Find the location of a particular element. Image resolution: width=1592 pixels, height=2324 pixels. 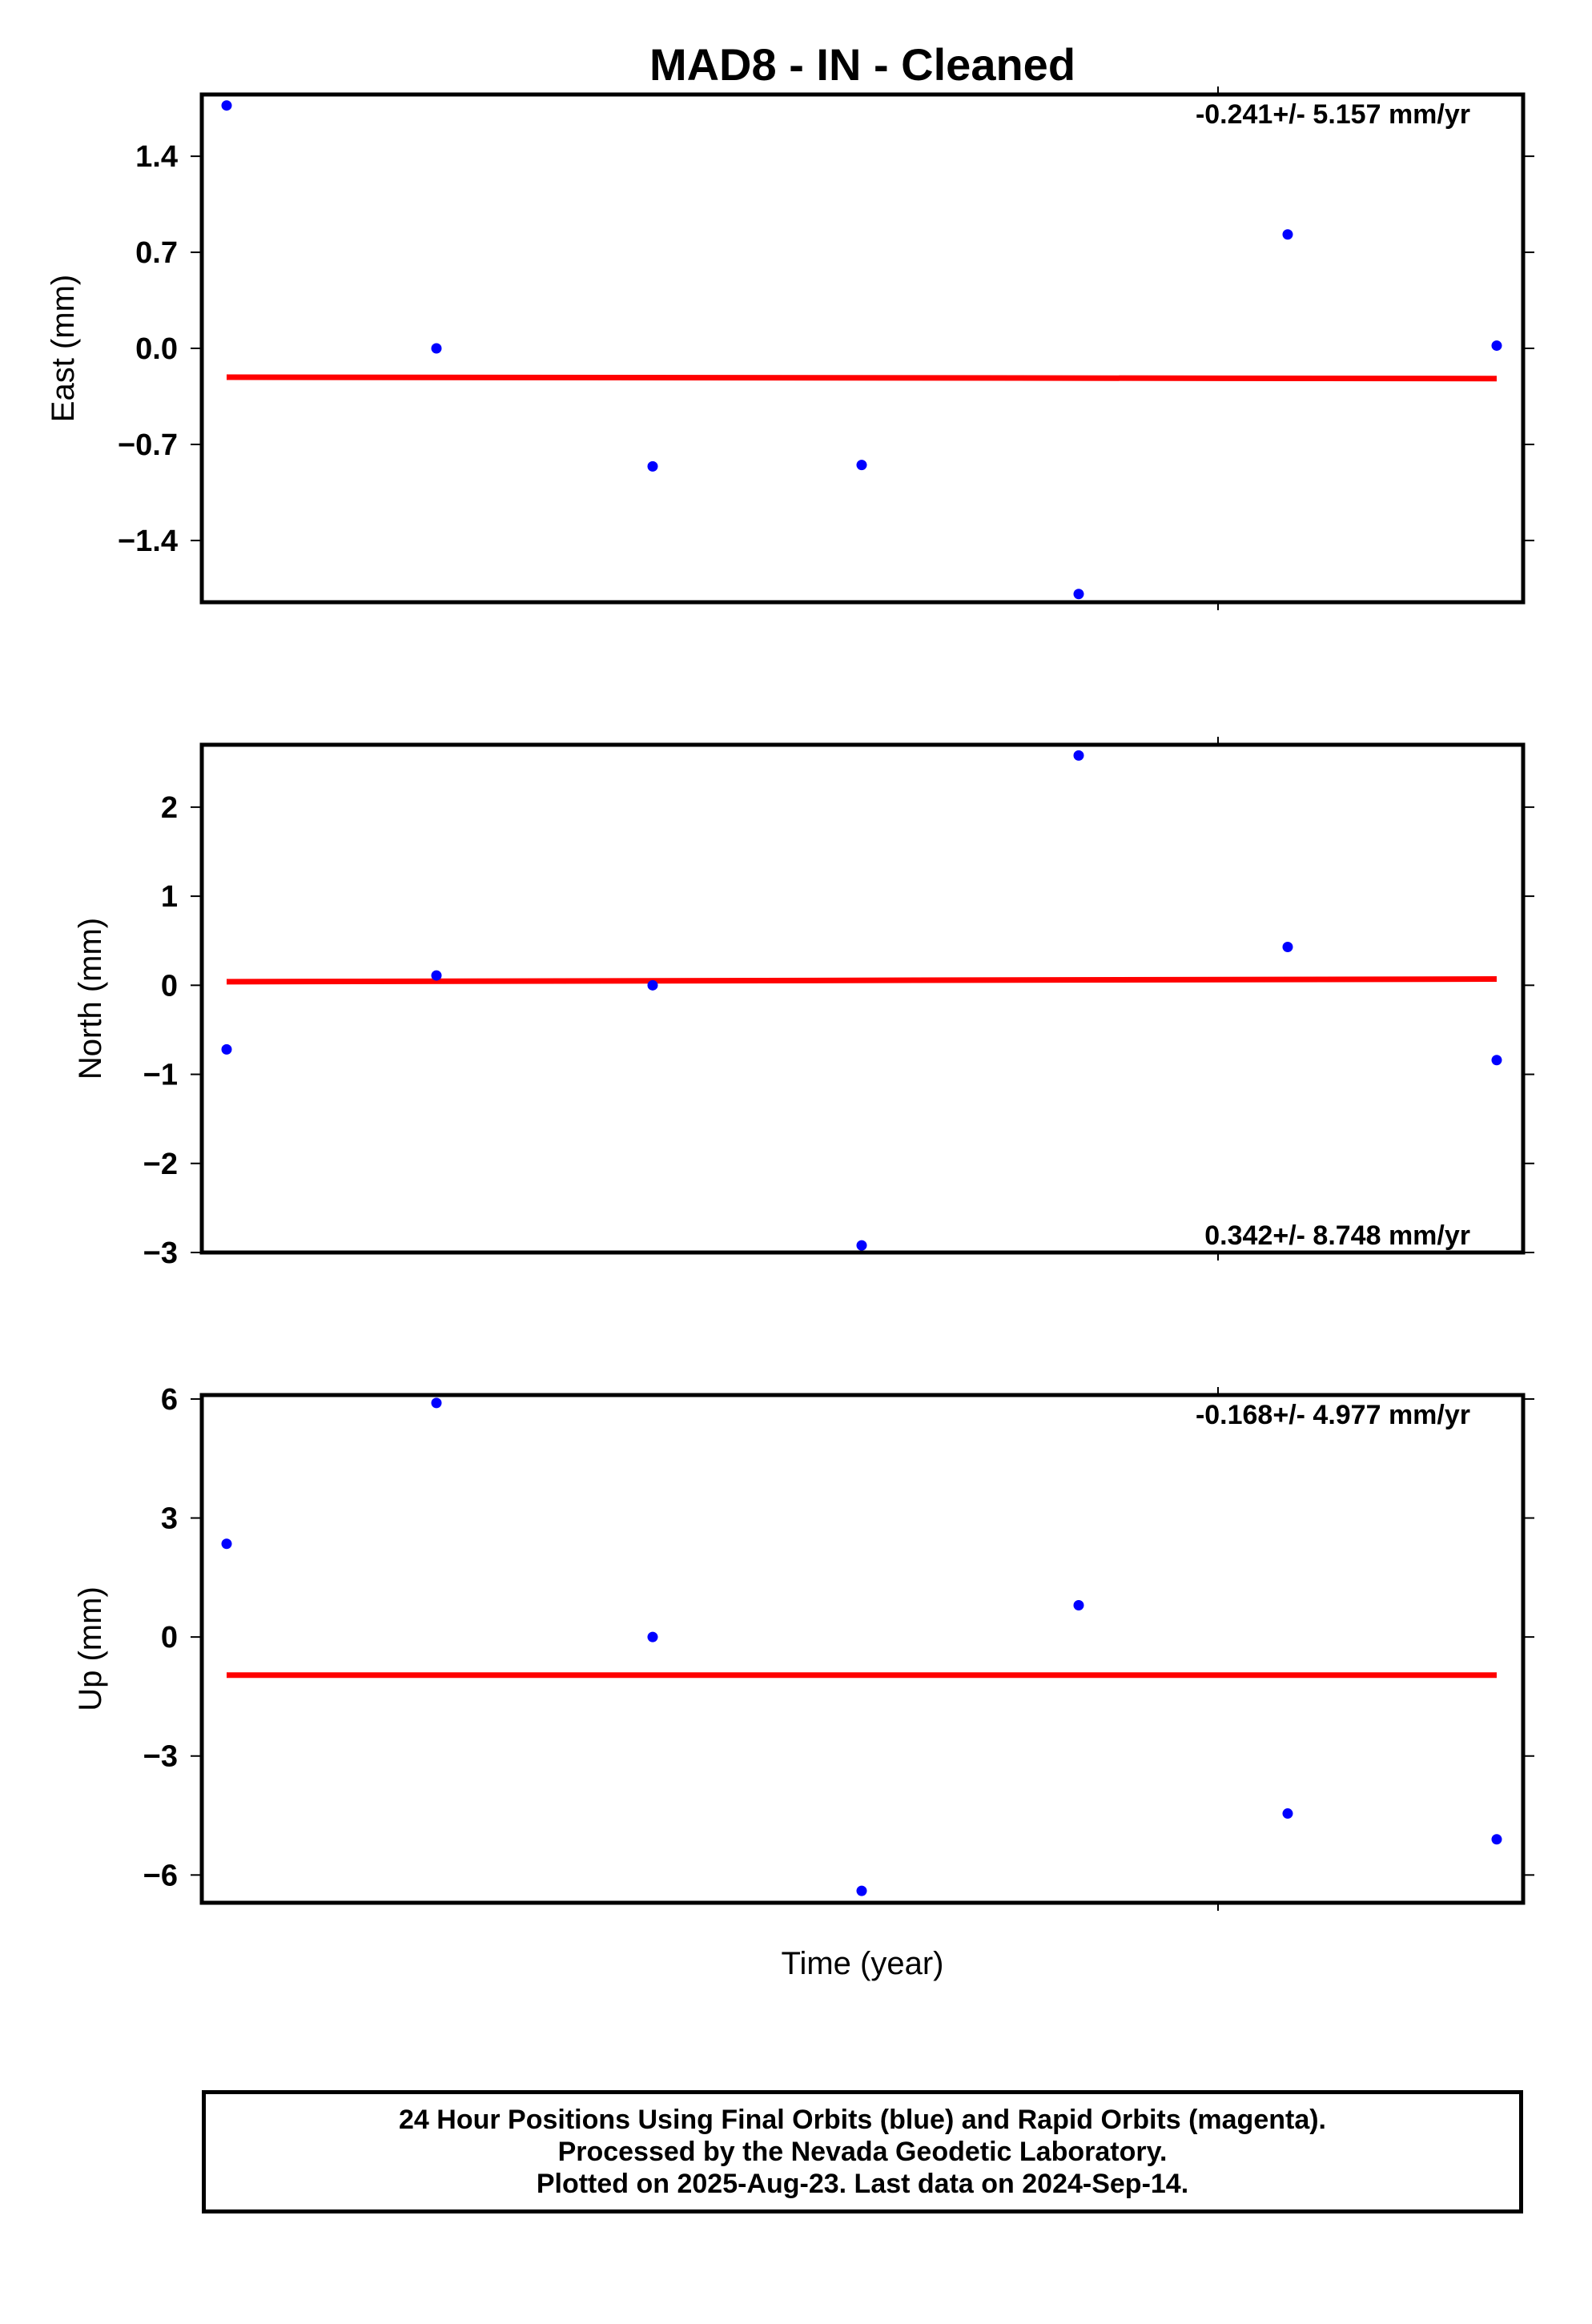

east-fit-line is located at coordinates (862, 378).